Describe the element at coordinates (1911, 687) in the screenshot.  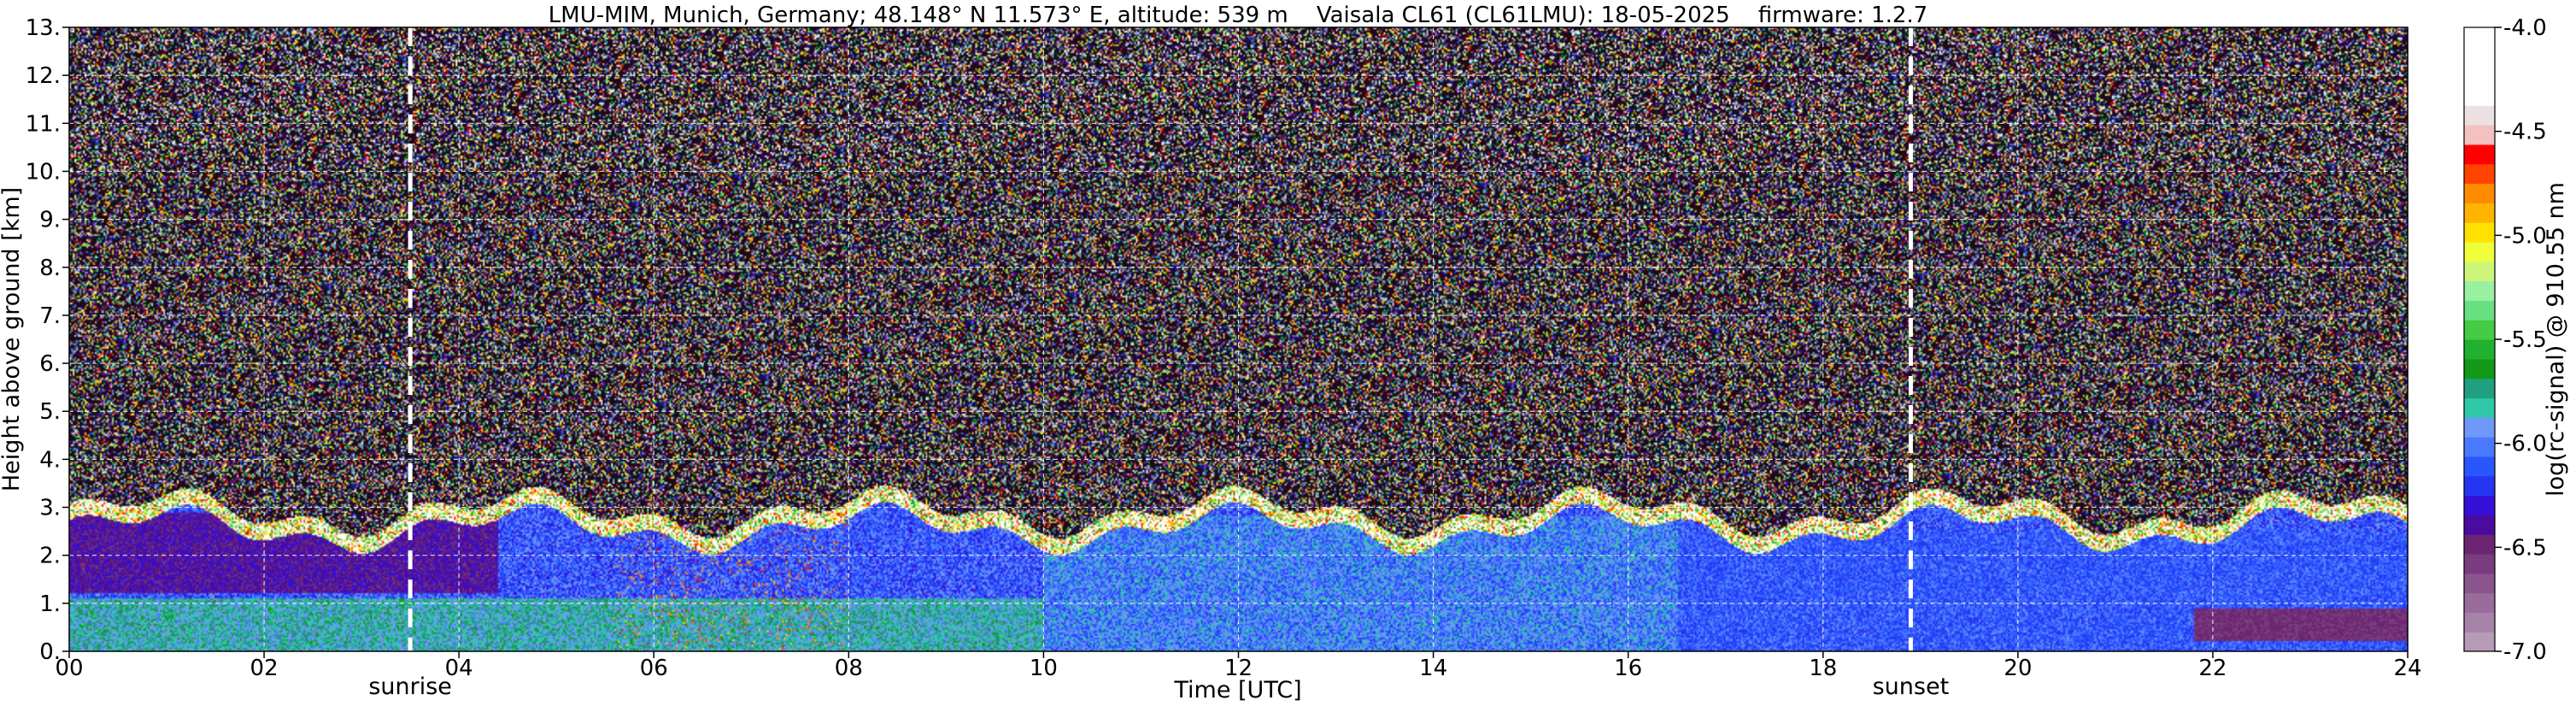
I see `marker-label-sunset: sunset` at that location.